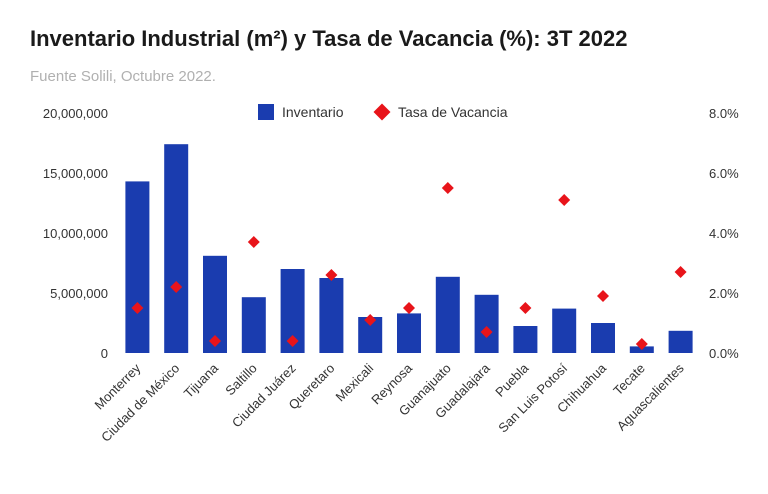 The image size is (768, 494). Describe the element at coordinates (447, 314) in the screenshot. I see `bar-guanajuato` at that location.